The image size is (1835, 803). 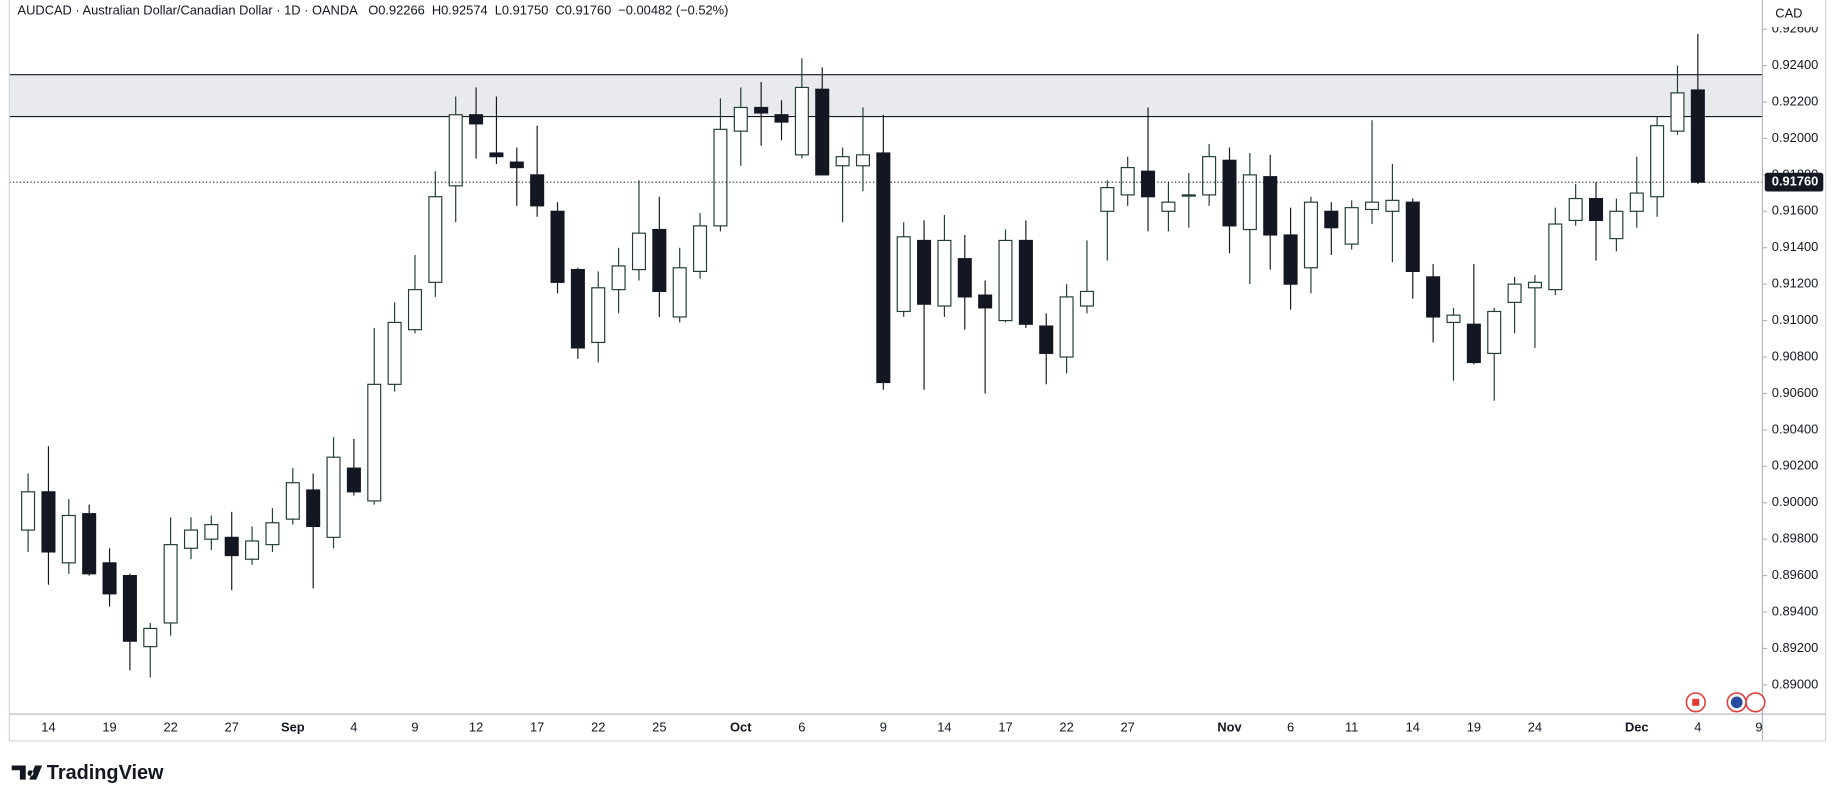 I want to click on currency-box, so click(x=1794, y=14).